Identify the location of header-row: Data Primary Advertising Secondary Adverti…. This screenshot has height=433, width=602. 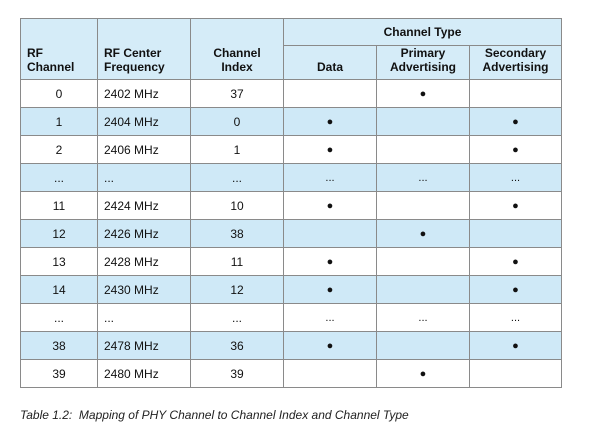
(291, 62).